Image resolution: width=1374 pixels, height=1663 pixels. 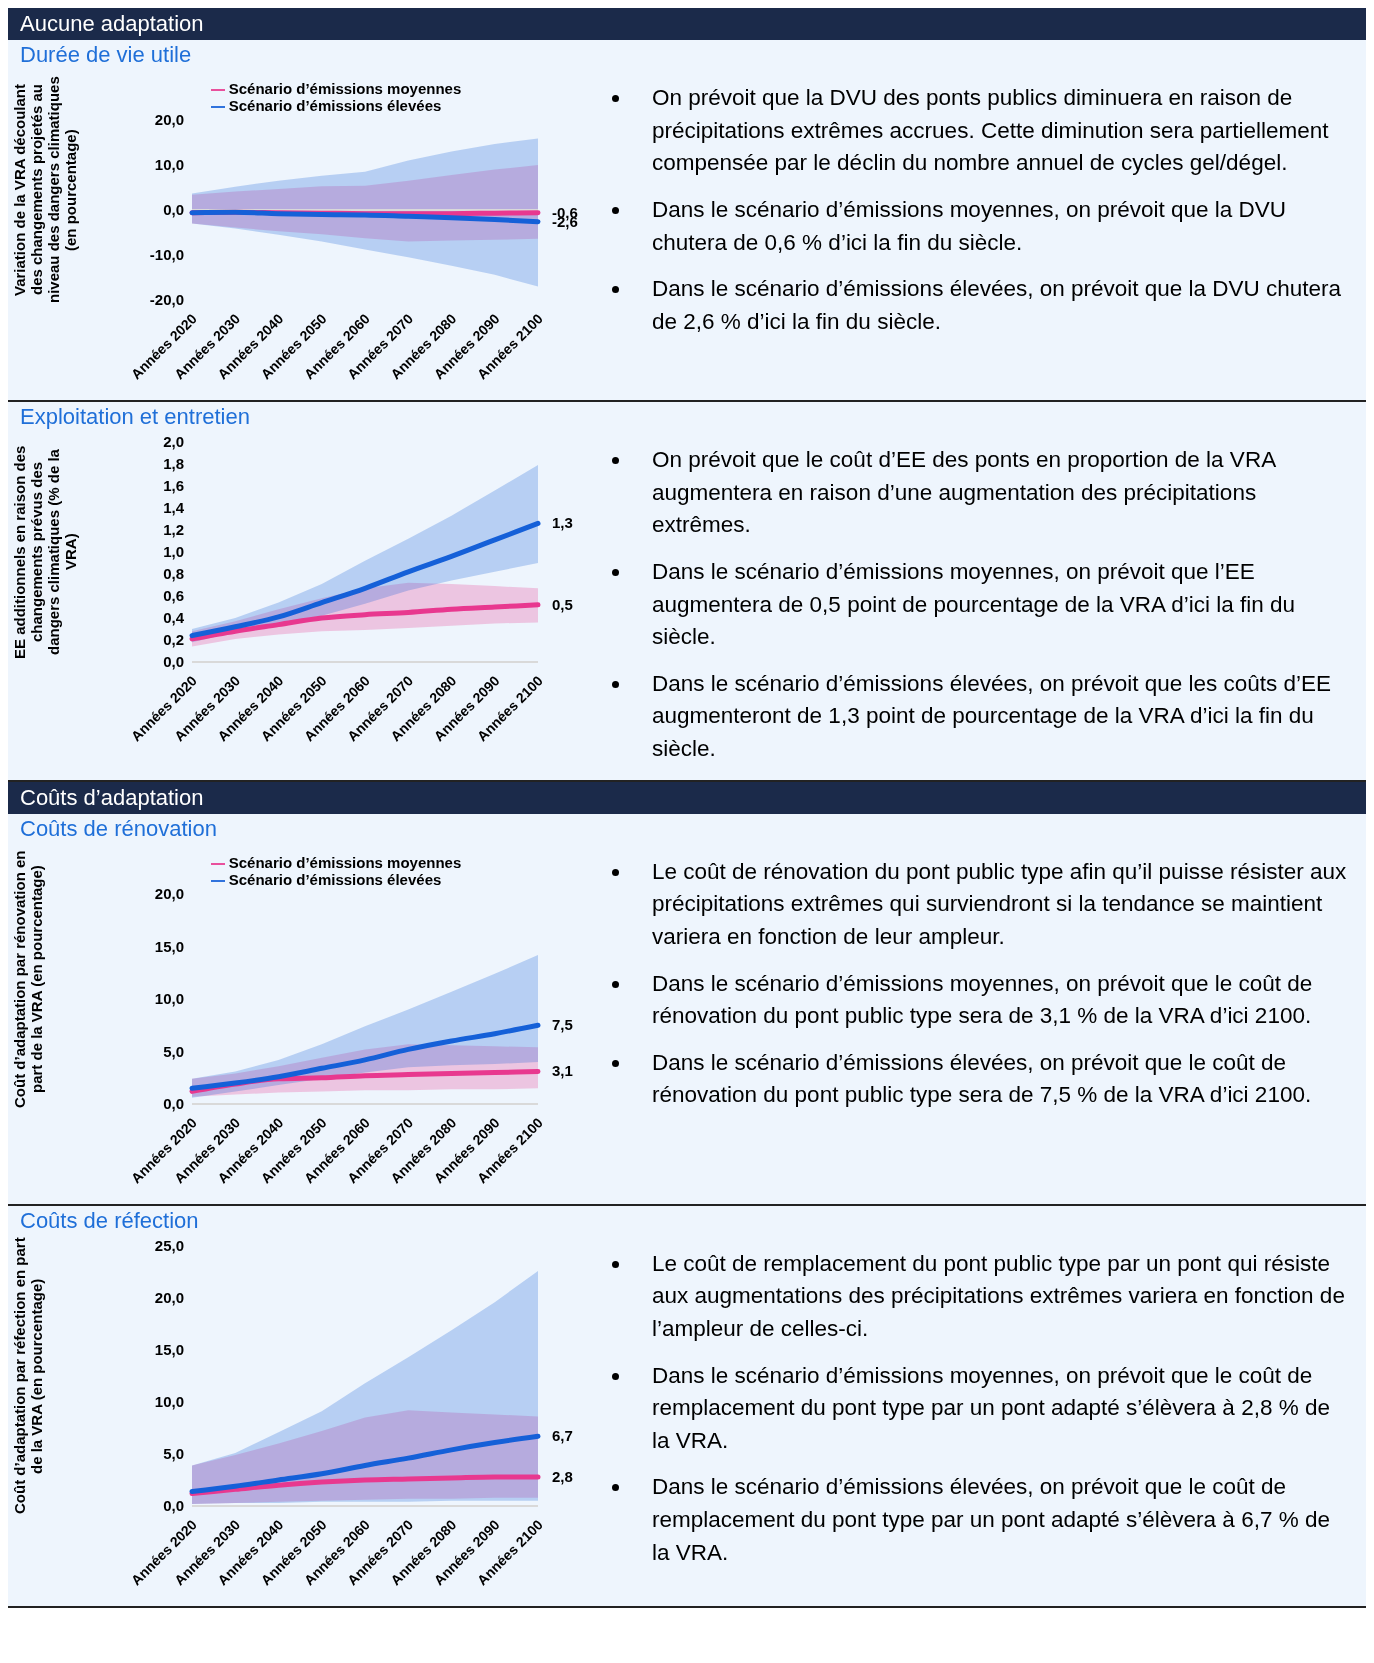 I want to click on data-label: 0,5, so click(x=562, y=604).